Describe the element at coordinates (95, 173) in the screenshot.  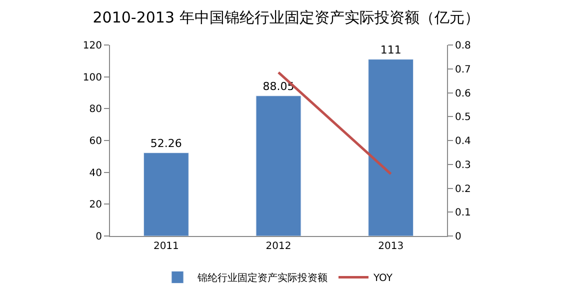
I see `y-tick-label: 40` at that location.